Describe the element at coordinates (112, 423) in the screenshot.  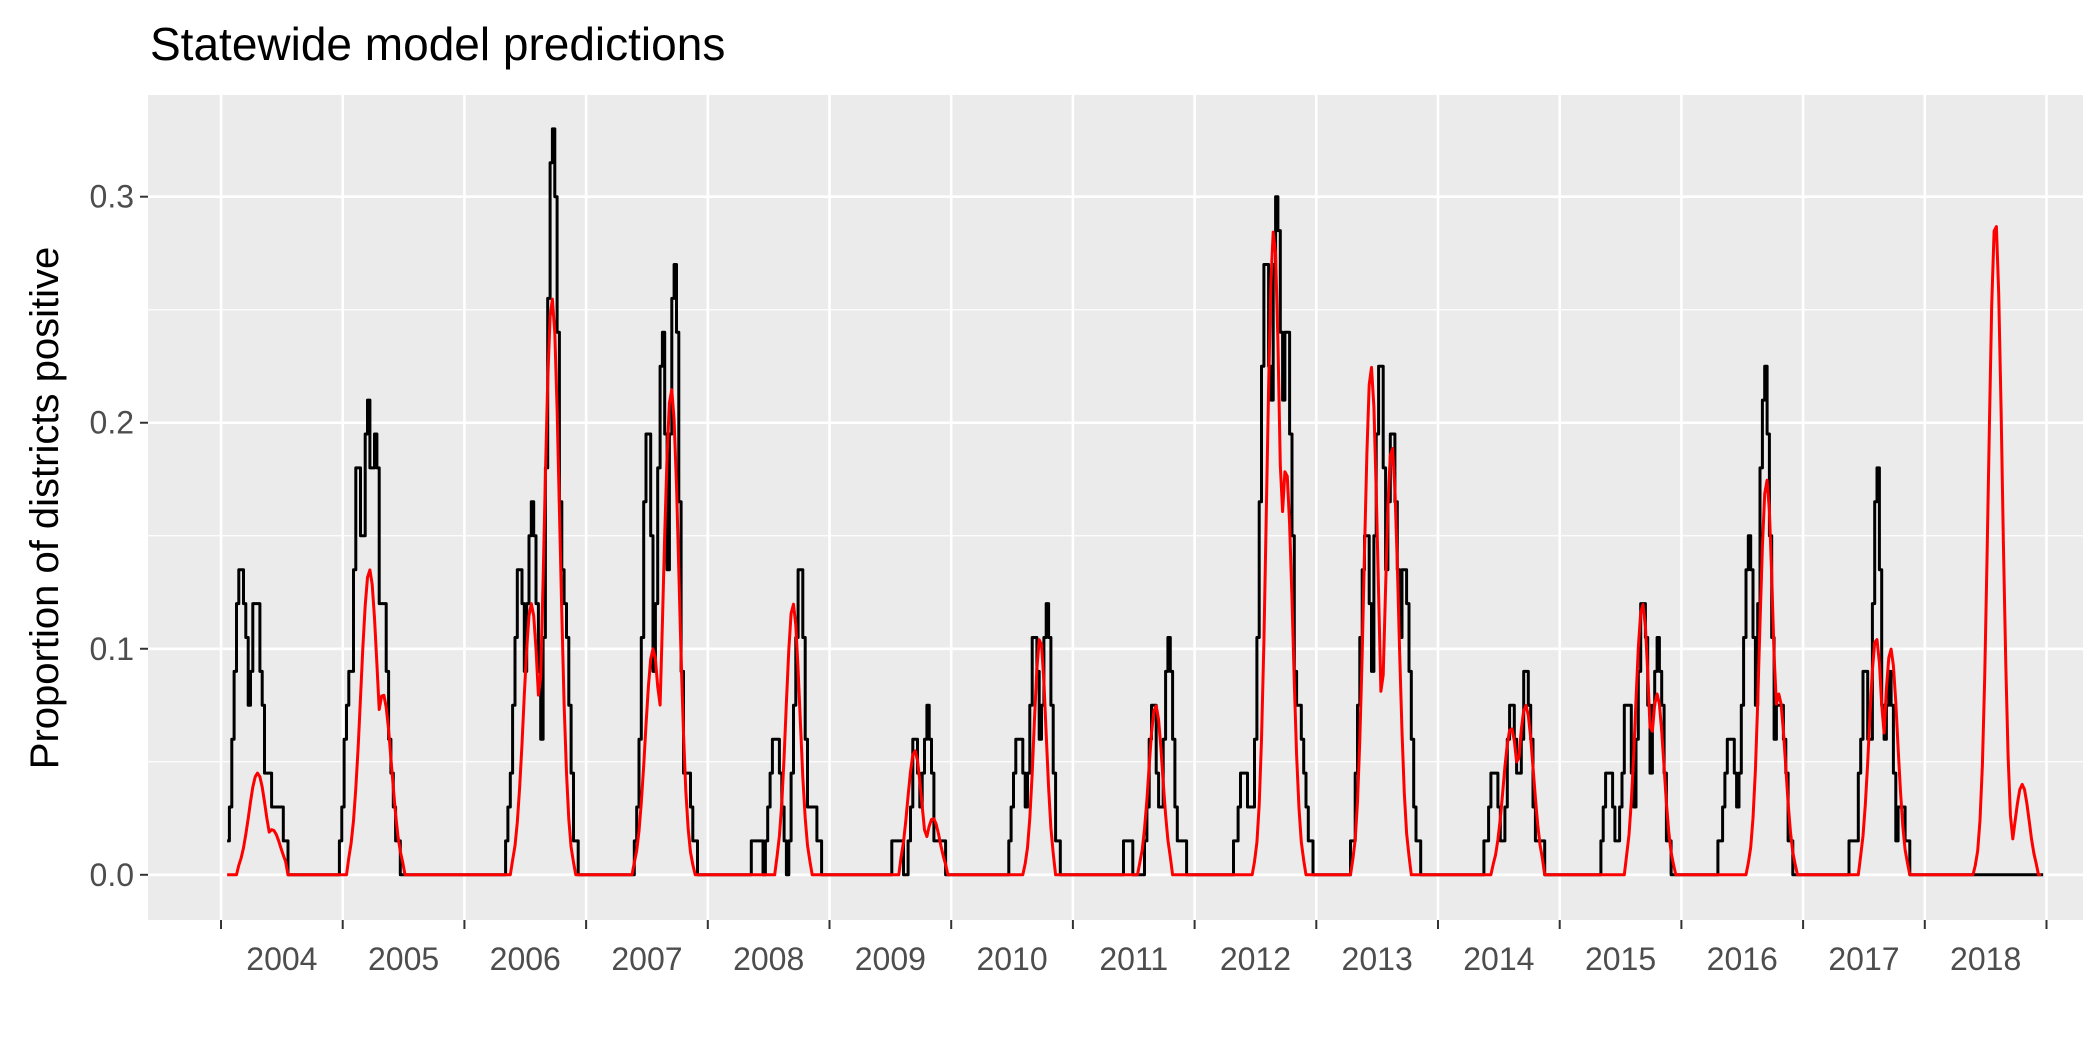
I see `y-tick-label: 0.2` at that location.